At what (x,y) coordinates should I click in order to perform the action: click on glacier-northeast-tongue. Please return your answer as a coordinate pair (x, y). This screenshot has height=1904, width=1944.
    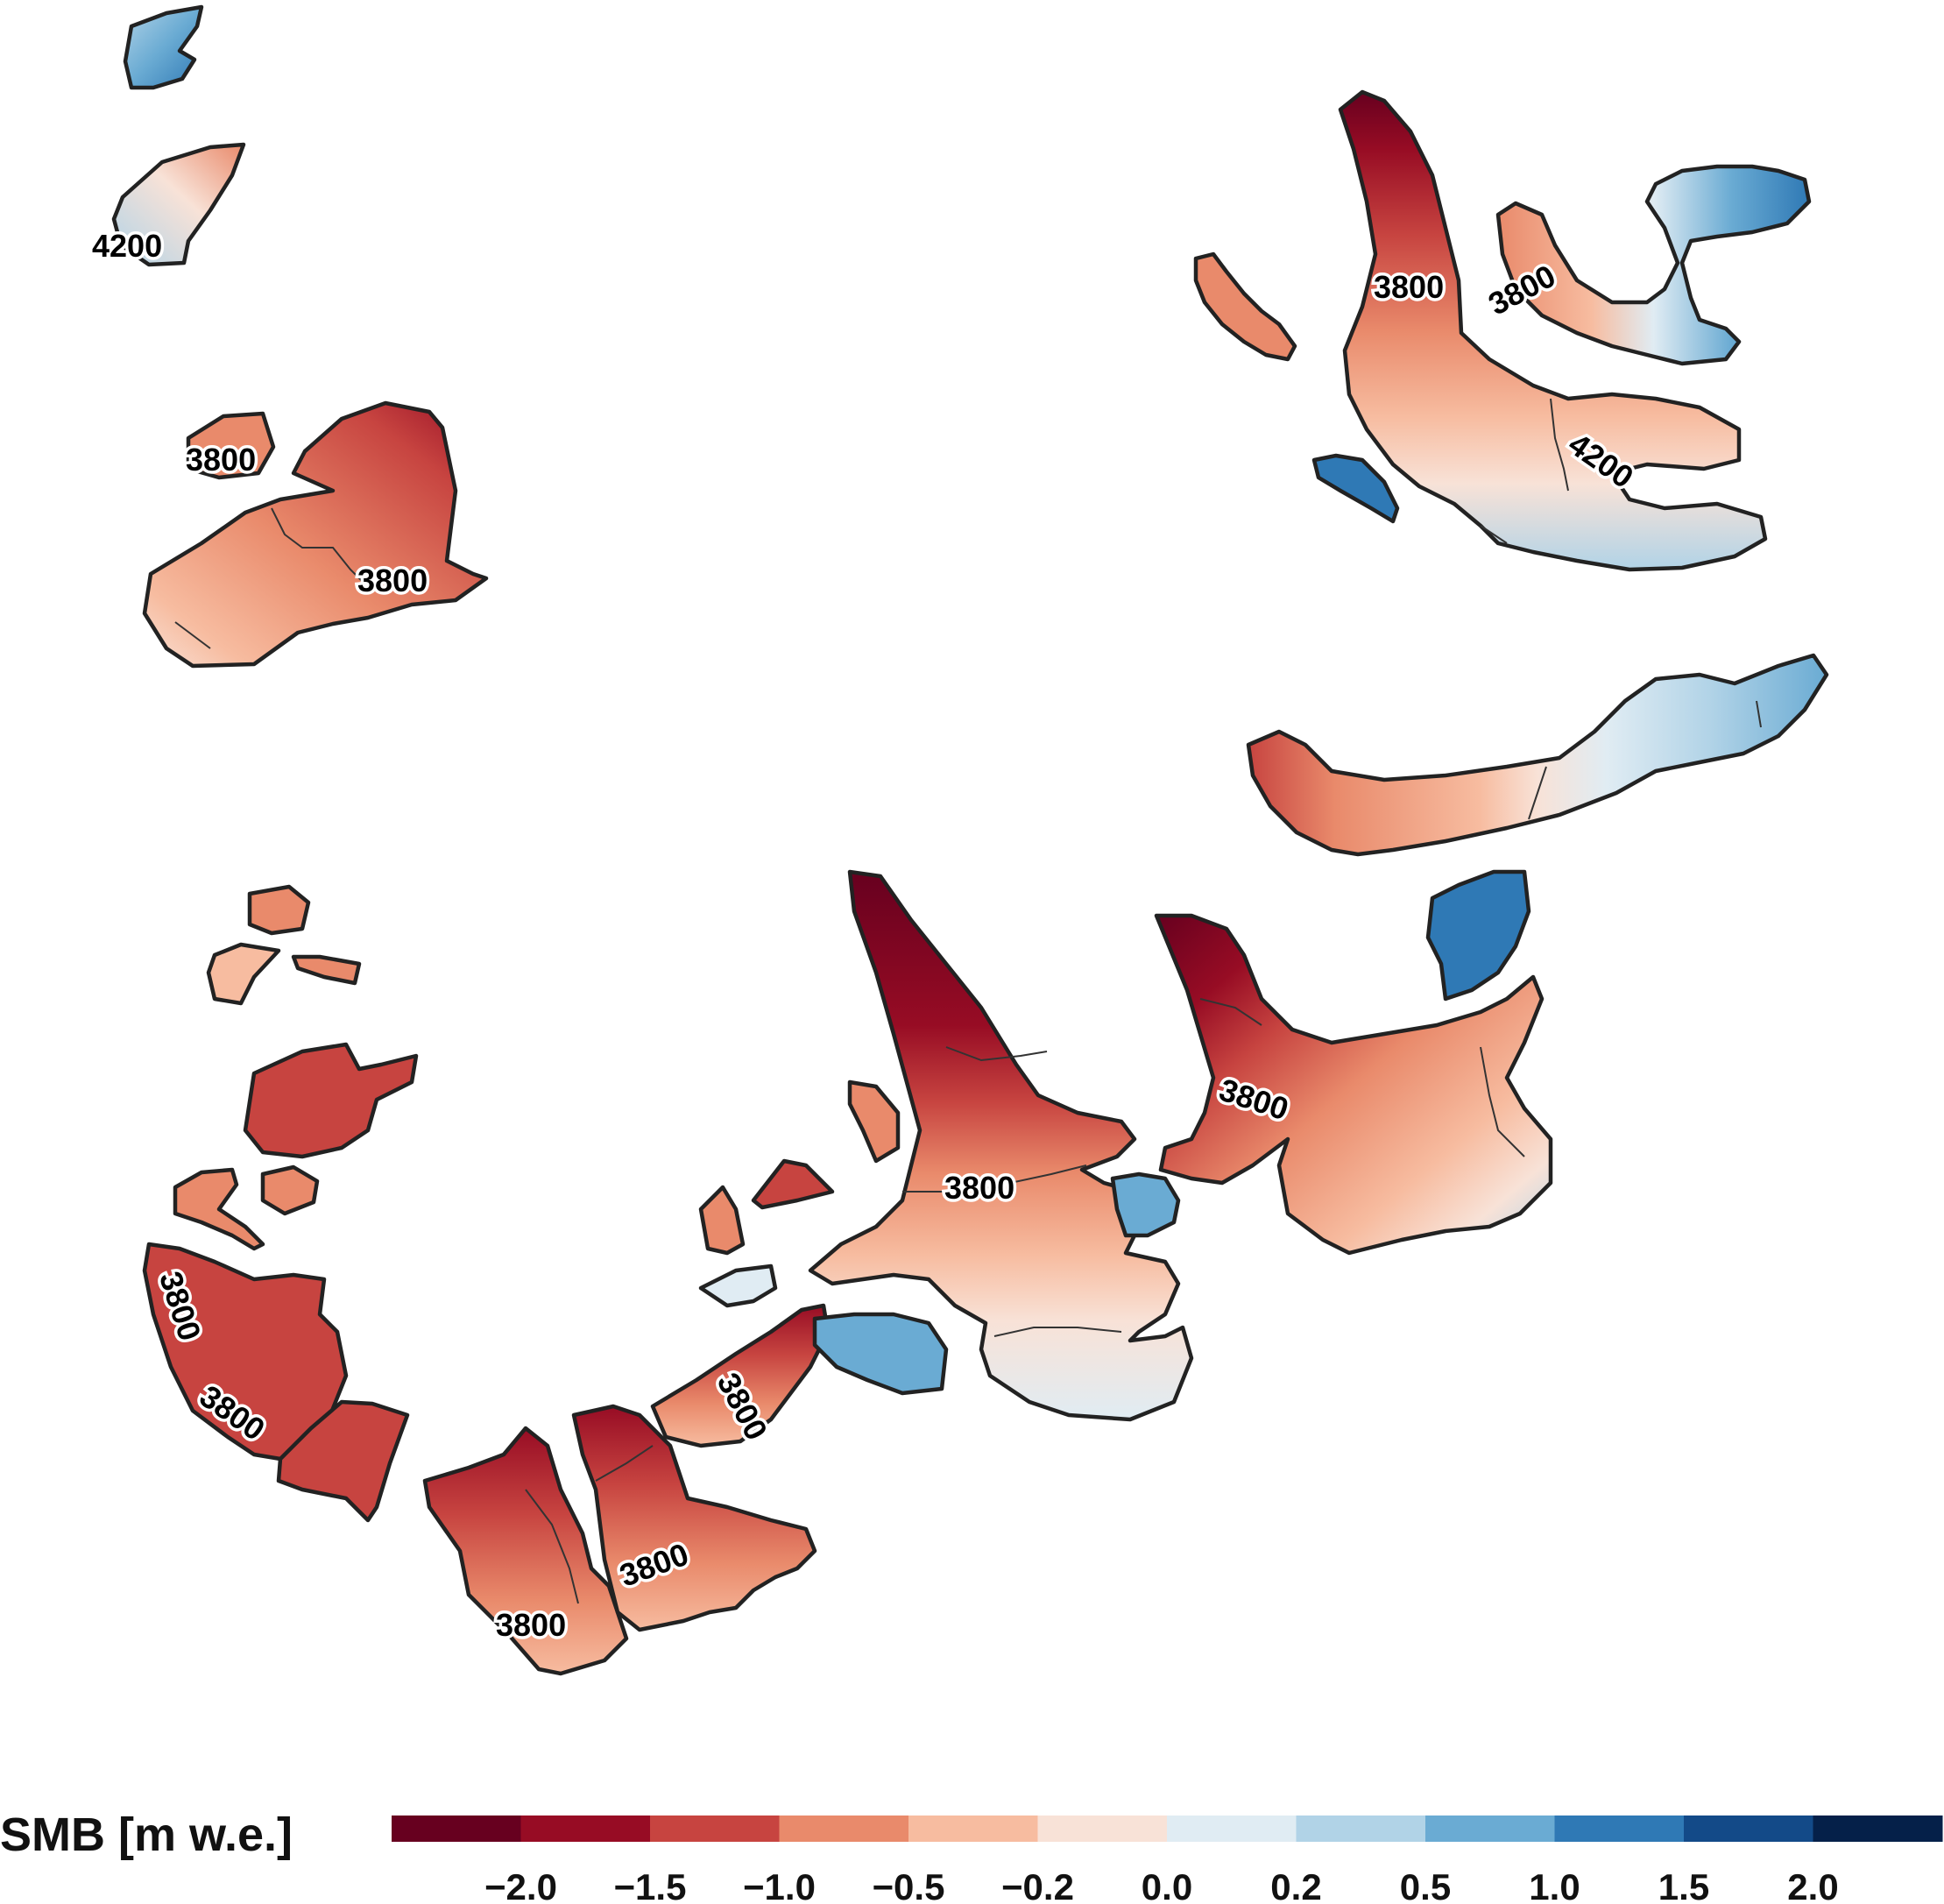
    Looking at the image, I should click on (1553, 330).